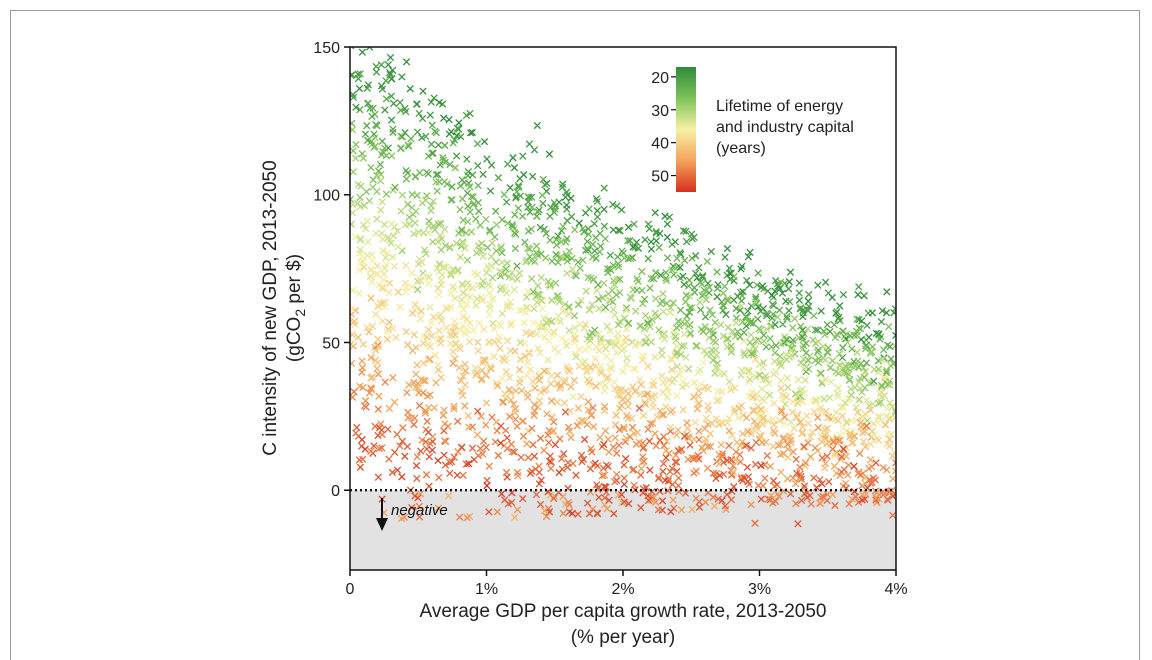 This screenshot has height=660, width=1152. Describe the element at coordinates (660, 144) in the screenshot. I see `colorbar-tick-label: 40` at that location.